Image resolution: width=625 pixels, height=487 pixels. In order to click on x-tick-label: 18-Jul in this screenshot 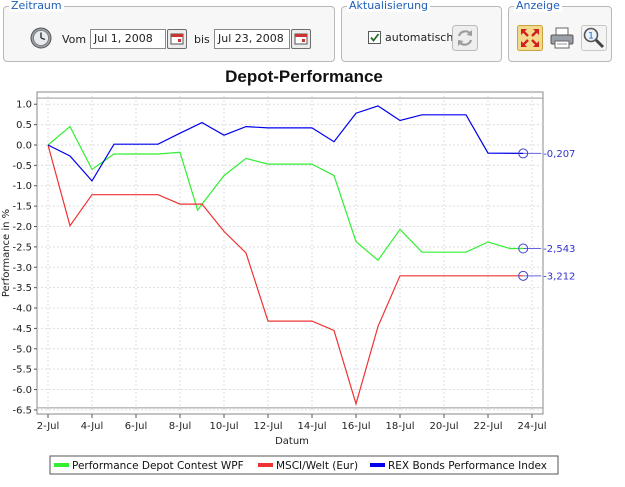, I will do `click(400, 426)`.